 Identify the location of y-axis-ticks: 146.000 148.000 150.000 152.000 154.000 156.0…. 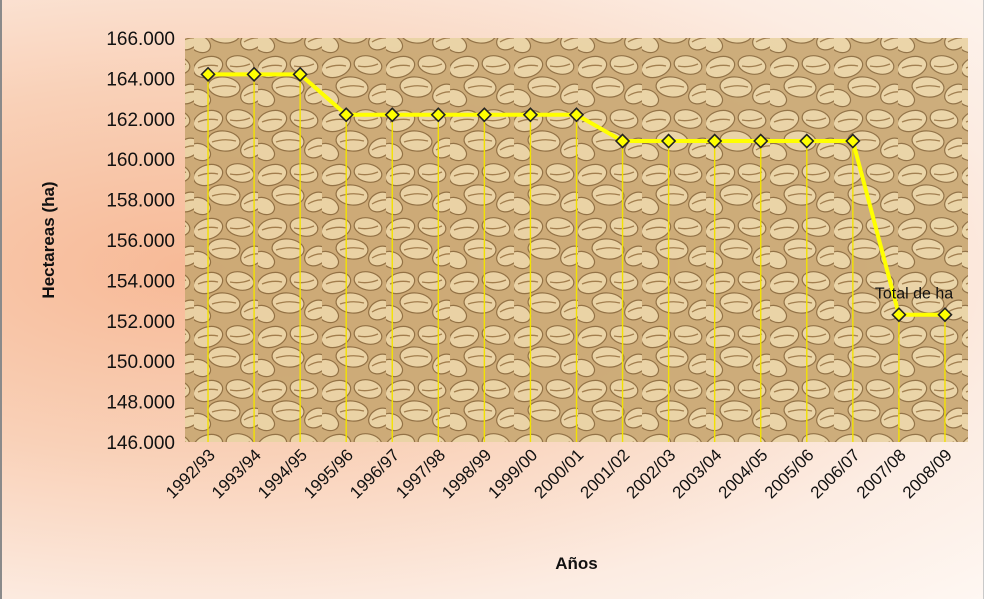
(140, 241).